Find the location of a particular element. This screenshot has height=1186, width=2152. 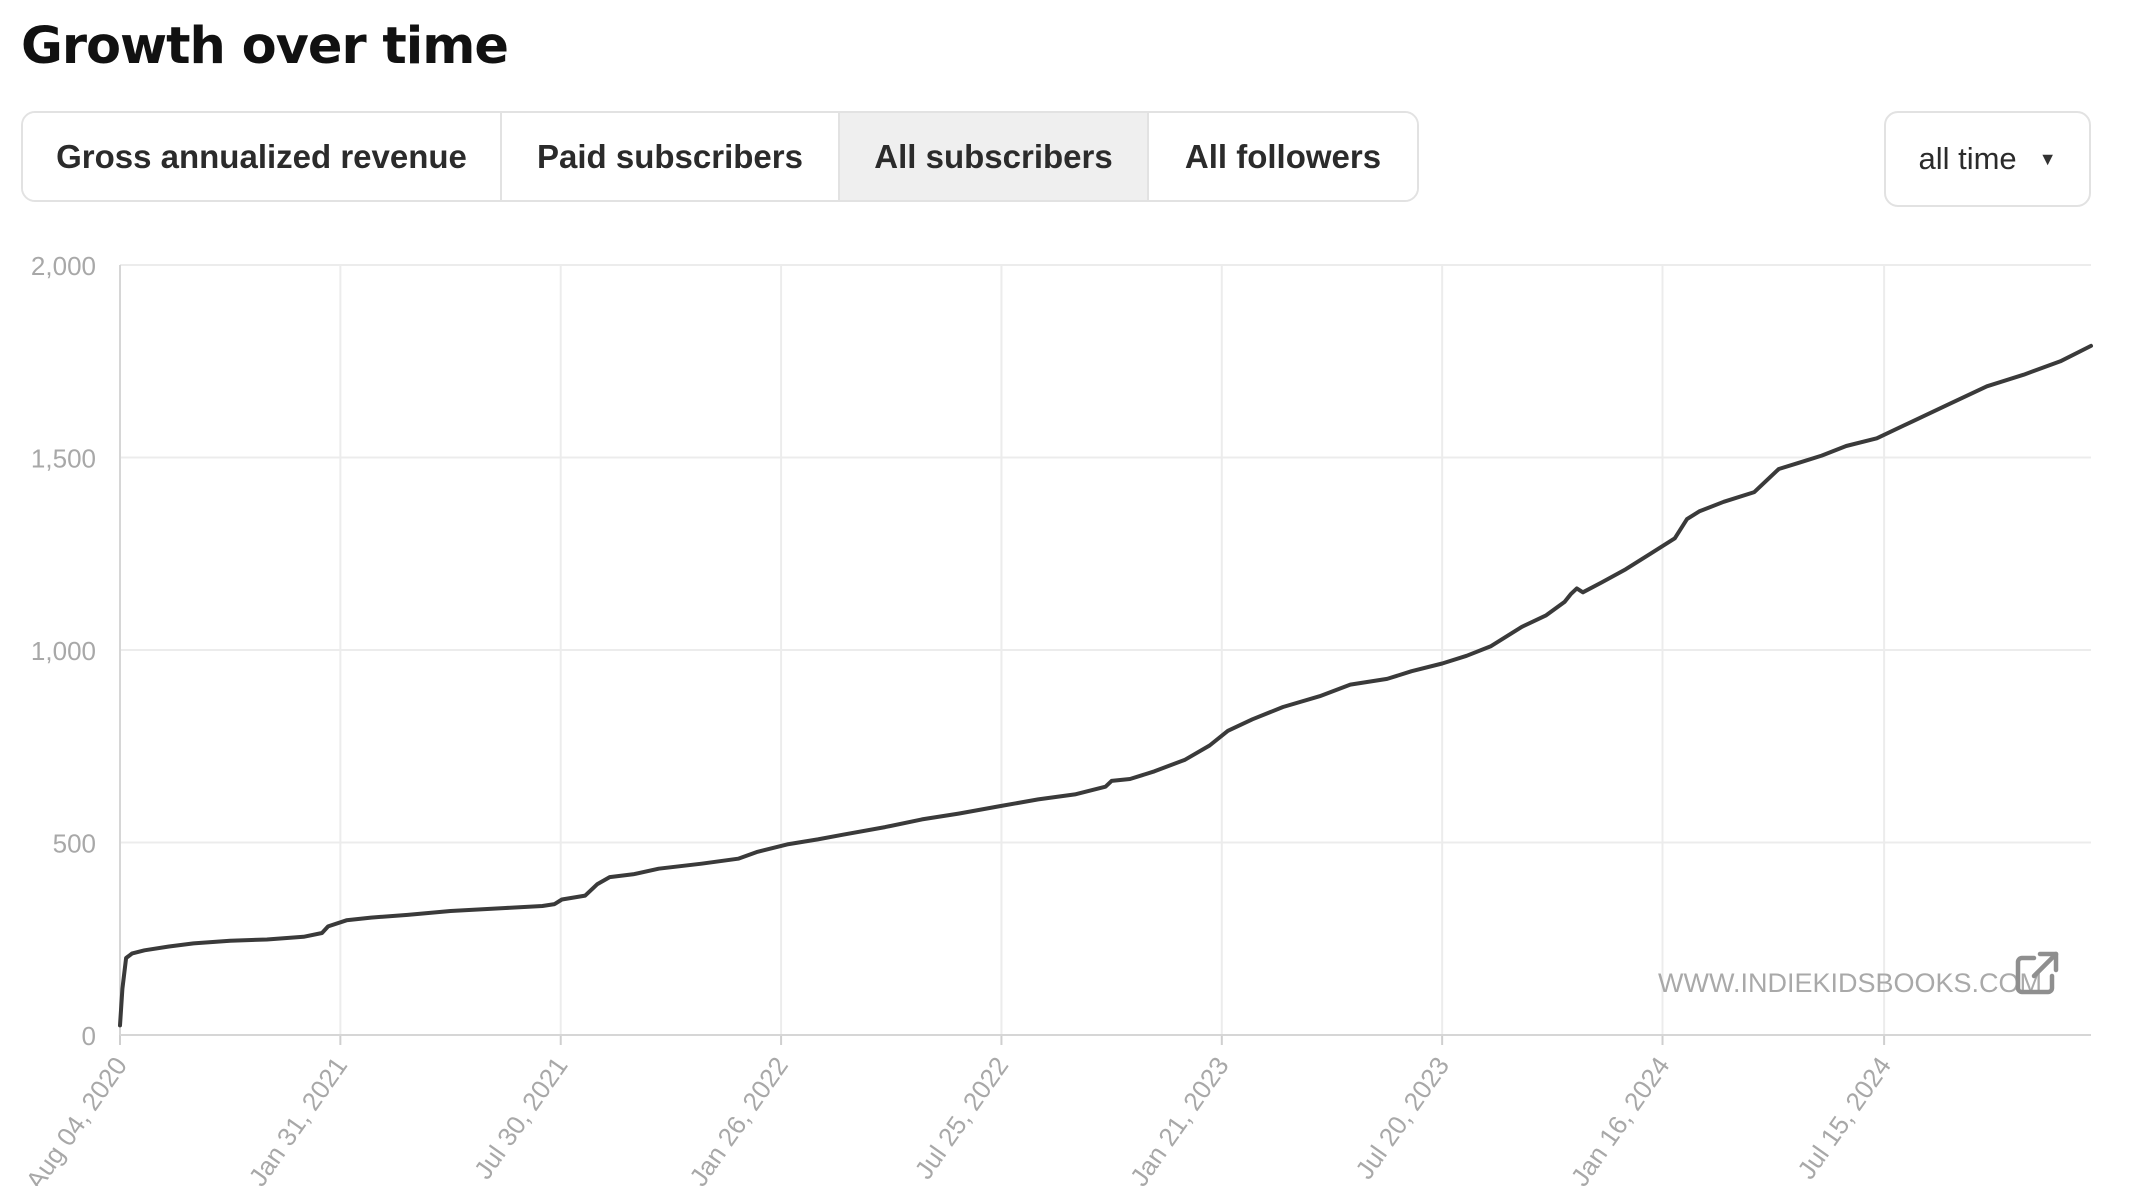

external-link-icon is located at coordinates (2037, 973).